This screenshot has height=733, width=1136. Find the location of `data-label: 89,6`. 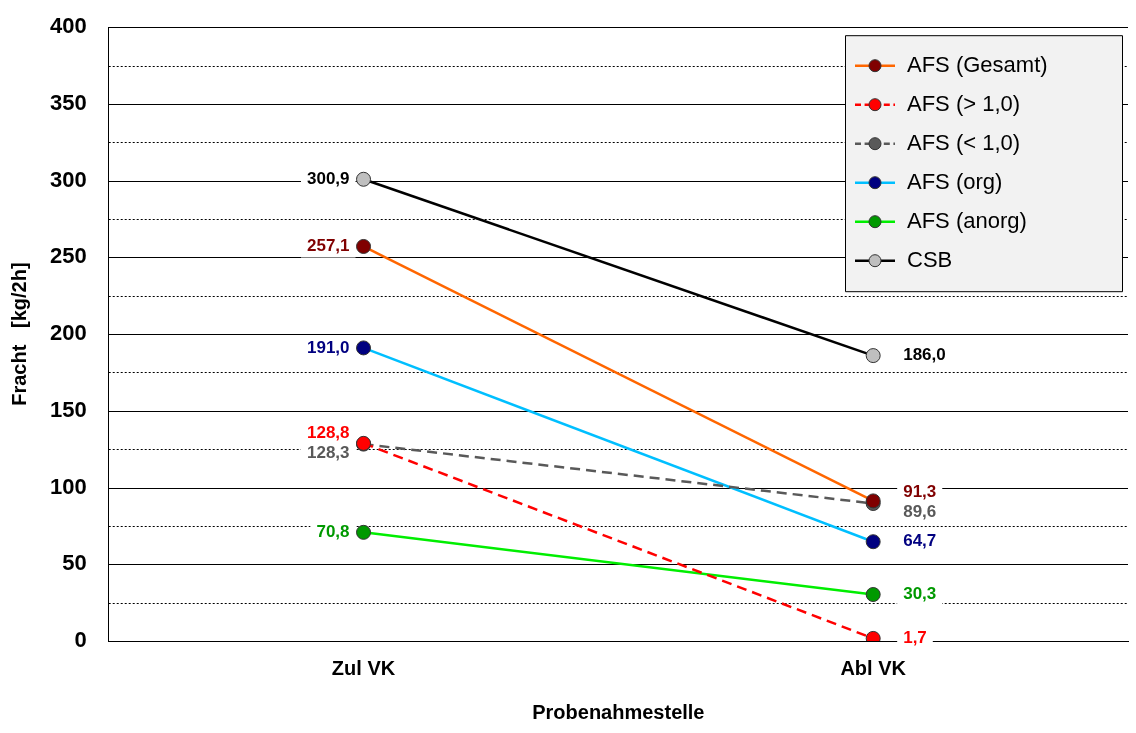

data-label: 89,6 is located at coordinates (920, 511).